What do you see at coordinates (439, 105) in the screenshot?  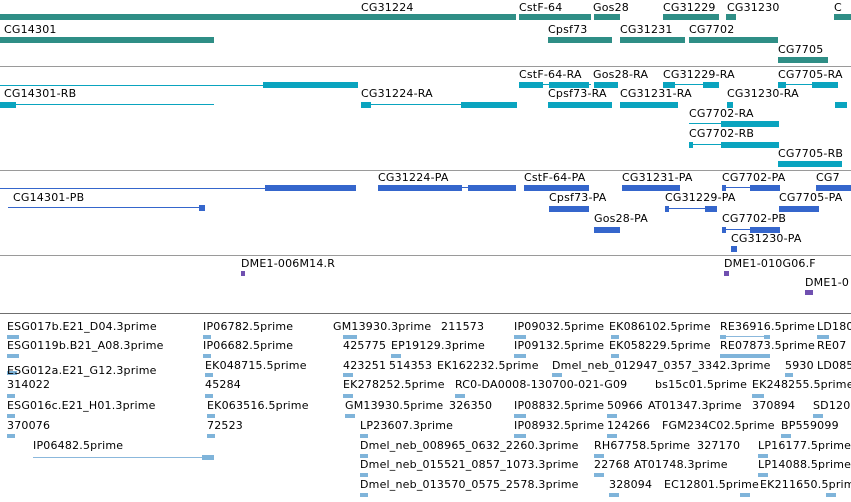 I see `transcript-cg31224-ra` at bounding box center [439, 105].